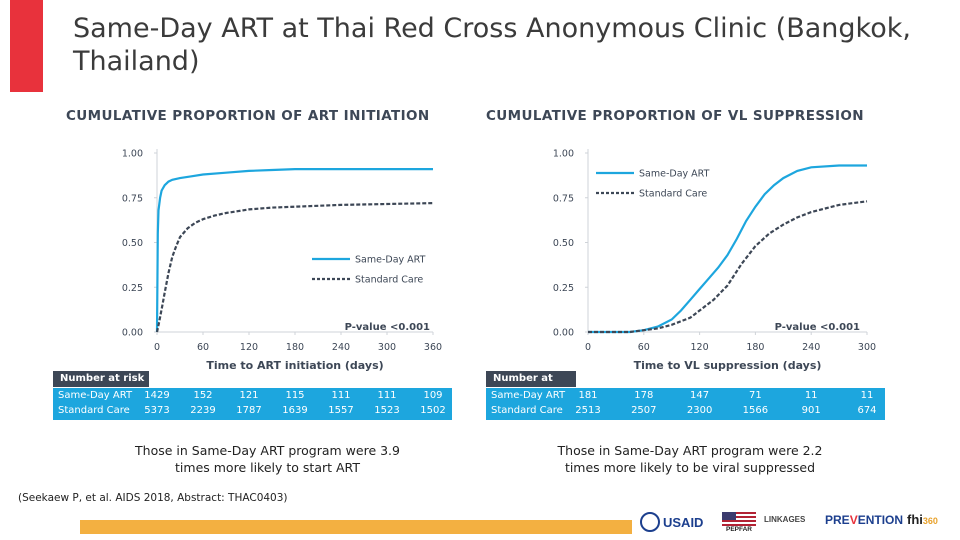  I want to click on prevention-logo-pre: PRE, so click(837, 520).